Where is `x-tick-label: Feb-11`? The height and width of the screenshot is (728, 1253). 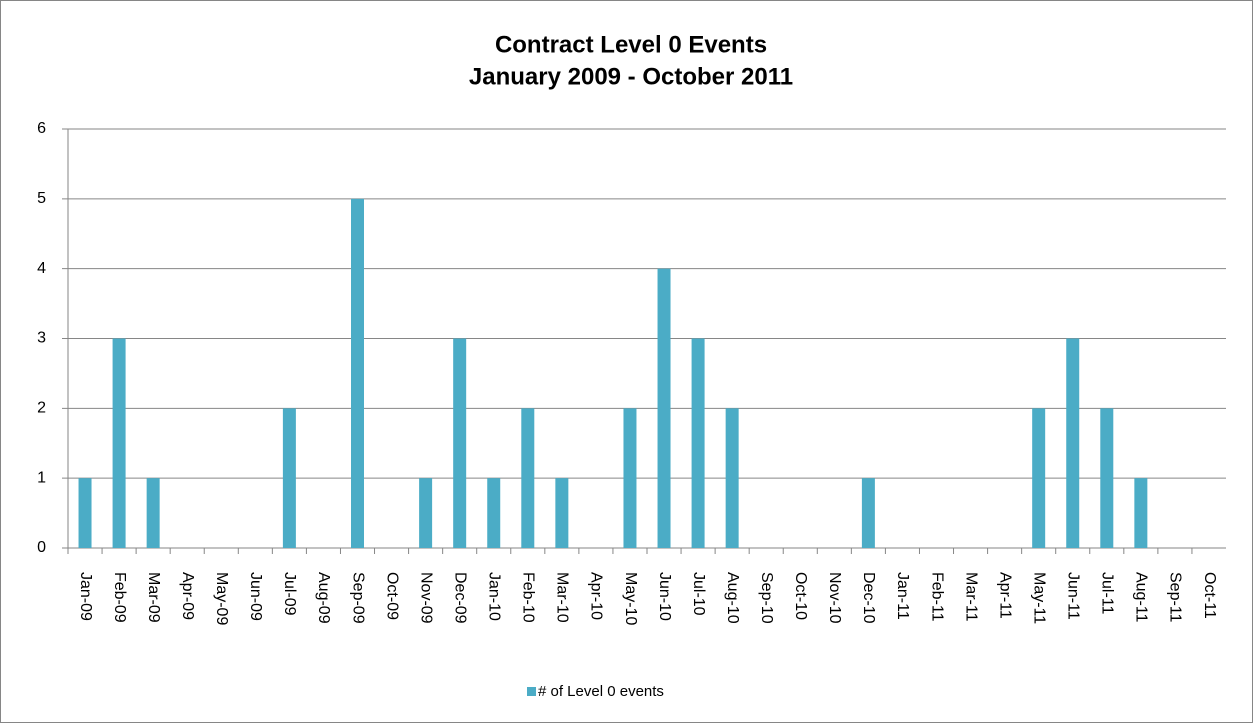
x-tick-label: Feb-11 is located at coordinates (936, 597).